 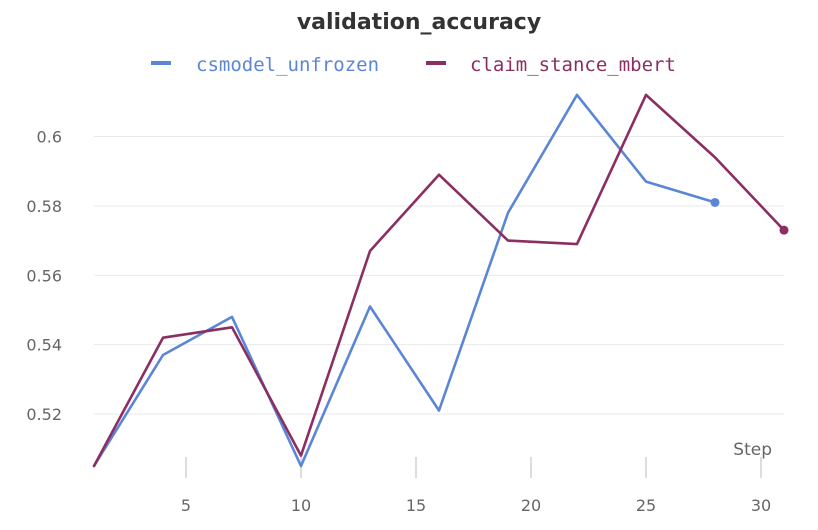 I want to click on series-end-point-csmodel-unfrozen, so click(x=715, y=202).